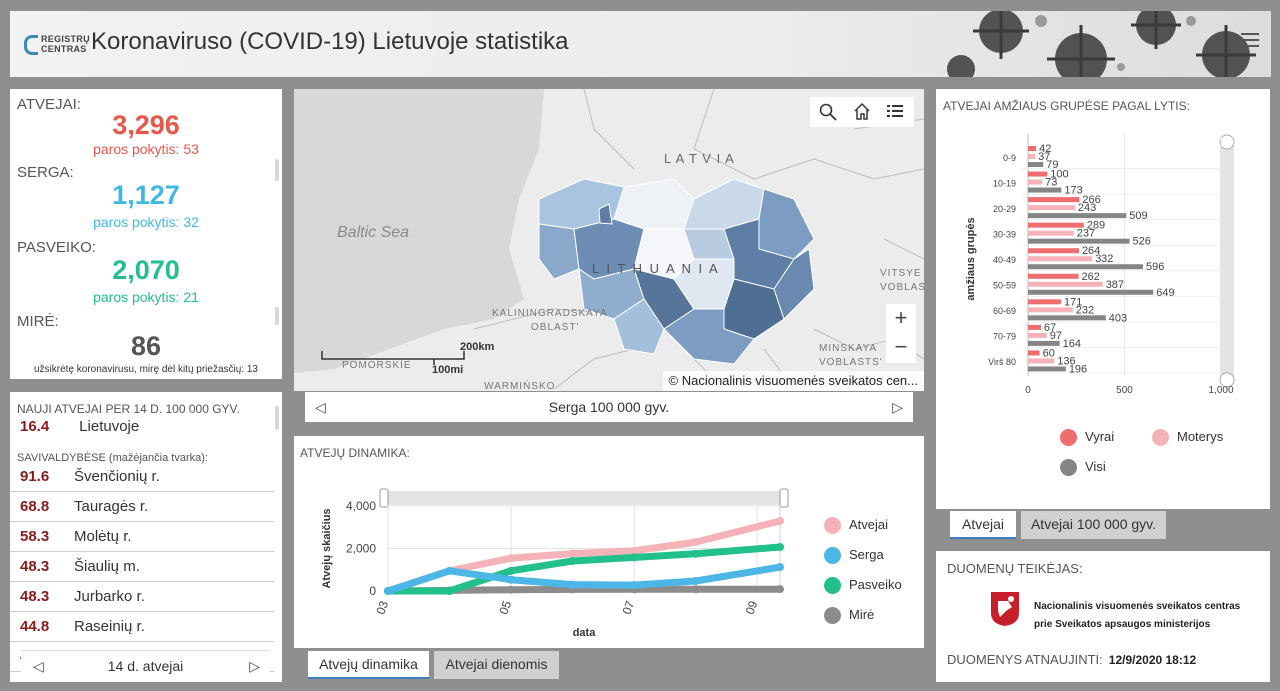 Image resolution: width=1280 pixels, height=691 pixels. What do you see at coordinates (901, 348) in the screenshot?
I see `zoom-out-icon: −` at bounding box center [901, 348].